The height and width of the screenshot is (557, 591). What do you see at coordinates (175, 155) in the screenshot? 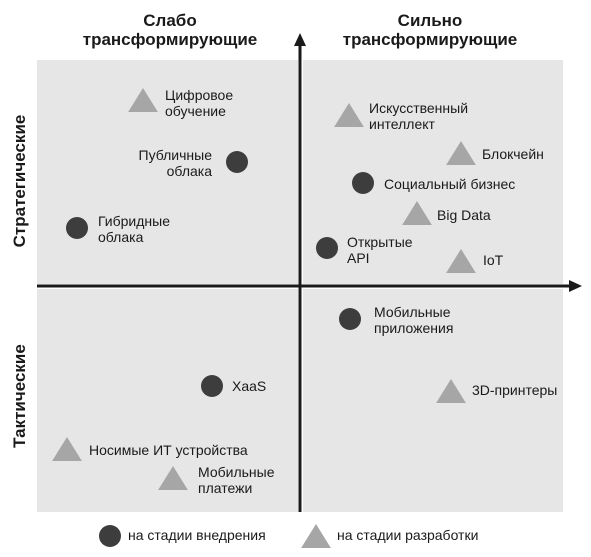
I see `public-clouds-label-line: Публичные` at bounding box center [175, 155].